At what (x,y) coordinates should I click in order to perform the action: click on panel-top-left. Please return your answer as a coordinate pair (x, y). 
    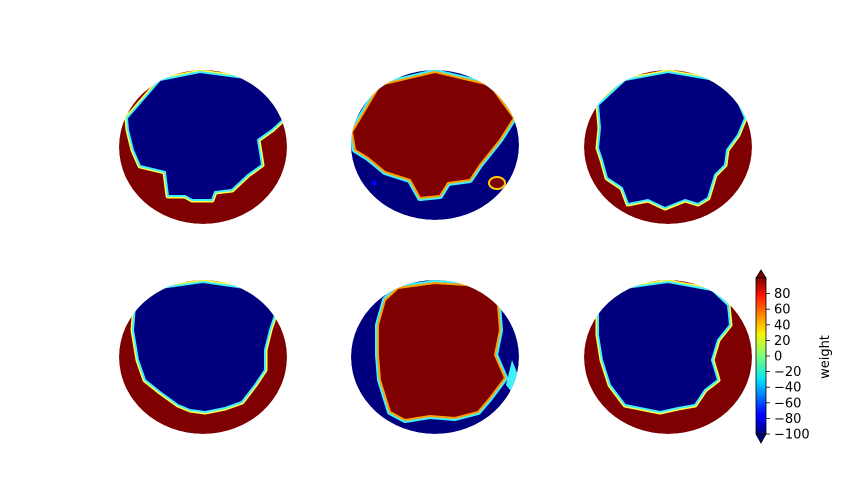
    Looking at the image, I should click on (203, 147).